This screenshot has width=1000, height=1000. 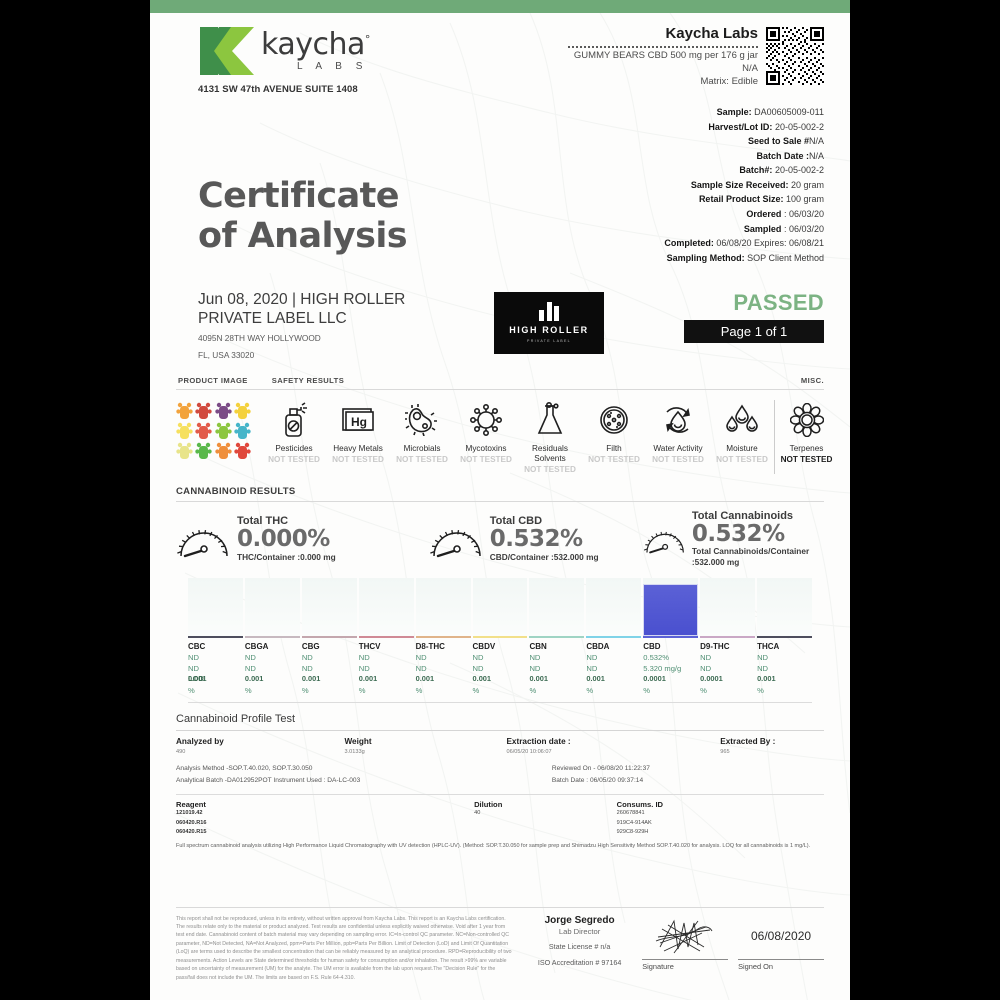 What do you see at coordinates (671, 636) in the screenshot?
I see `baseline-cbd` at bounding box center [671, 636].